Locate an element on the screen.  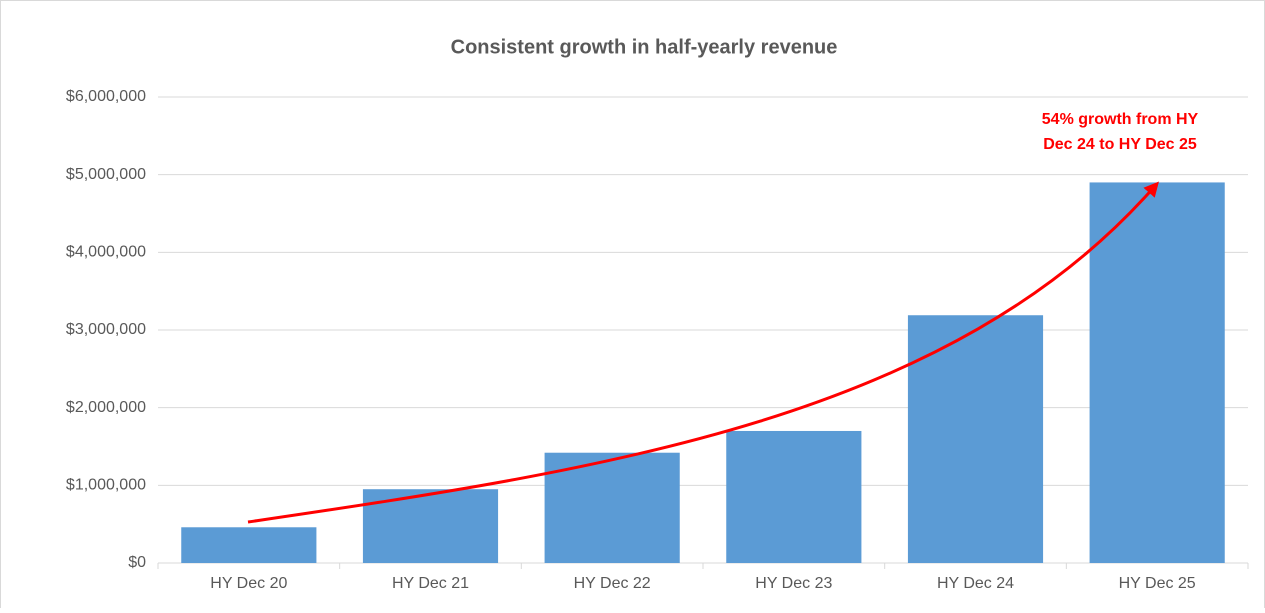
annotation: 54% growth from HY is located at coordinates (1120, 119).